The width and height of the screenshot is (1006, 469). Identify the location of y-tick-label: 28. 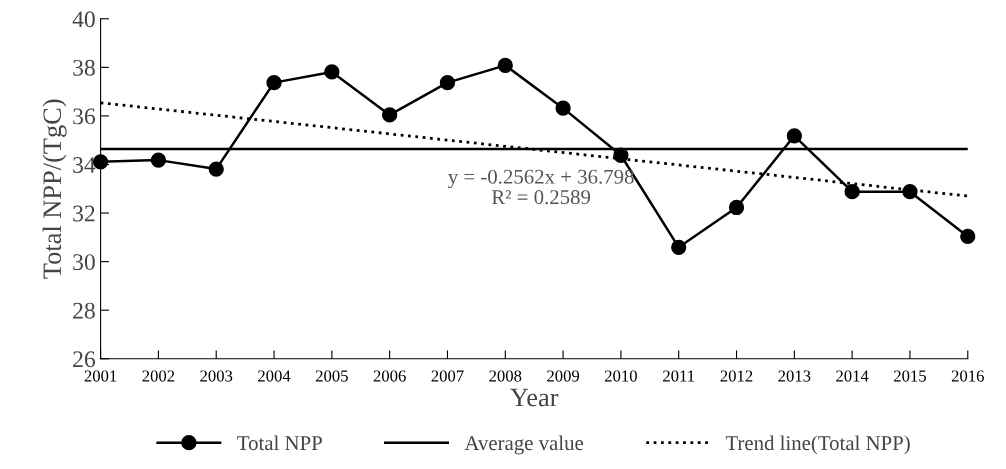
(84, 310).